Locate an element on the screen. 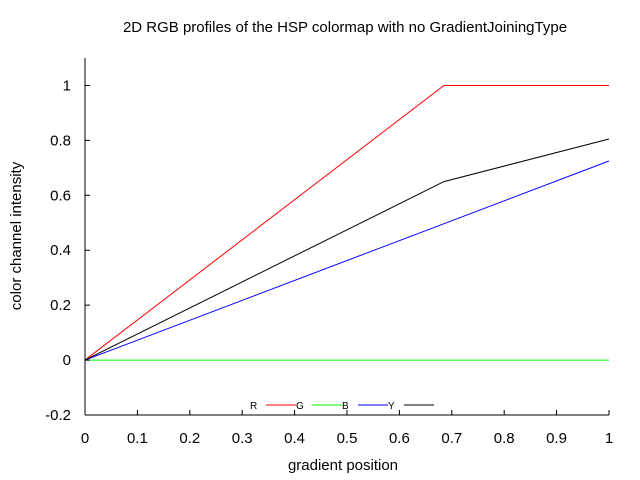 The width and height of the screenshot is (640, 480). legend-label-y: Y is located at coordinates (391, 406).